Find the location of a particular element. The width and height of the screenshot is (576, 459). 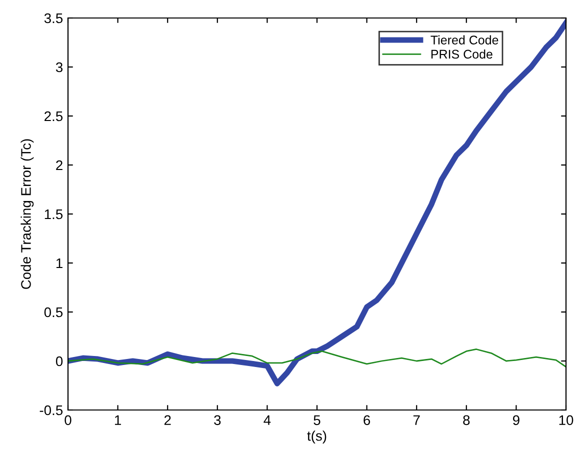

x-tick-label: 1 is located at coordinates (117, 420).